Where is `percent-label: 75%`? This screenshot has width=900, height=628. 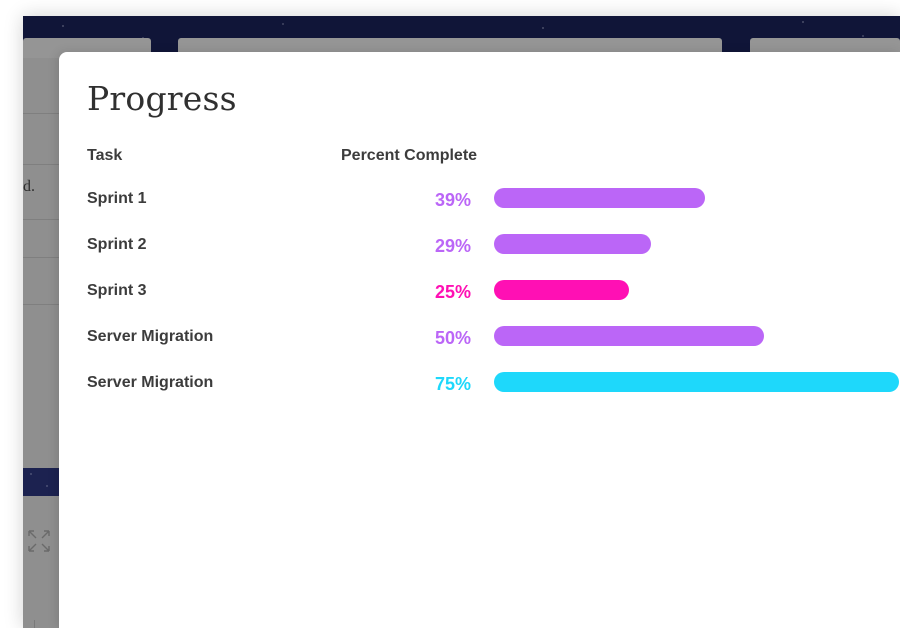 percent-label: 75% is located at coordinates (452, 384).